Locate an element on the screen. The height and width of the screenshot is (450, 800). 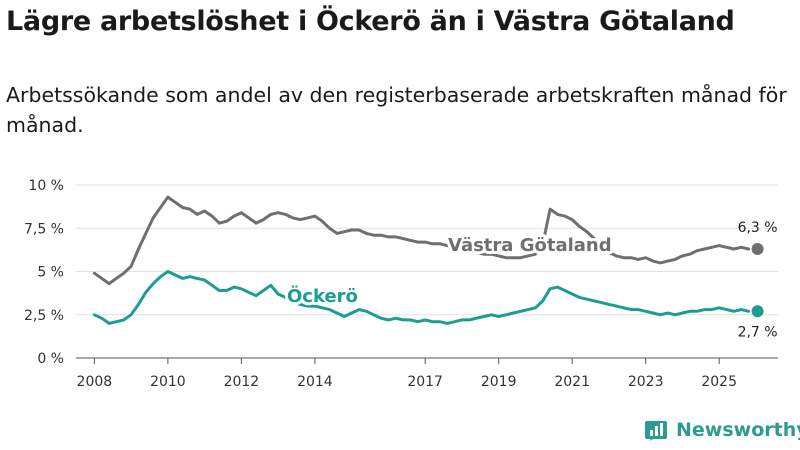
y-tick-label: 2,5 % is located at coordinates (44, 316).